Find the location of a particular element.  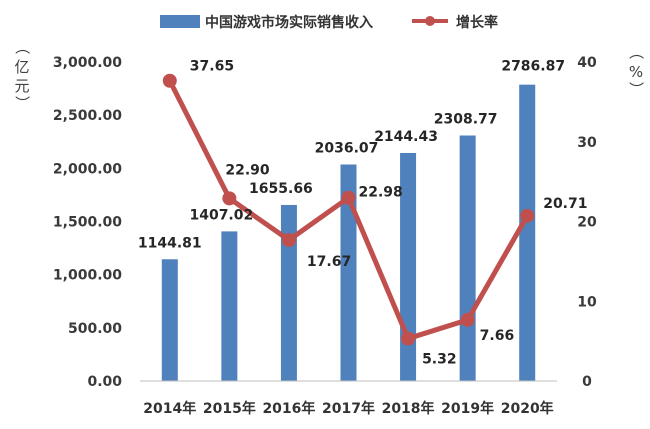

left-tick-label: 3,000.00 is located at coordinates (87, 63).